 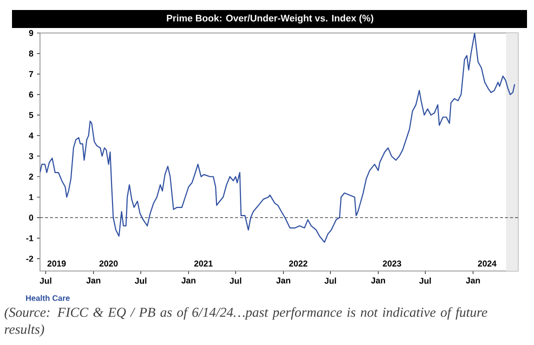 What do you see at coordinates (30, 259) in the screenshot?
I see `y-tick-label: -2` at bounding box center [30, 259].